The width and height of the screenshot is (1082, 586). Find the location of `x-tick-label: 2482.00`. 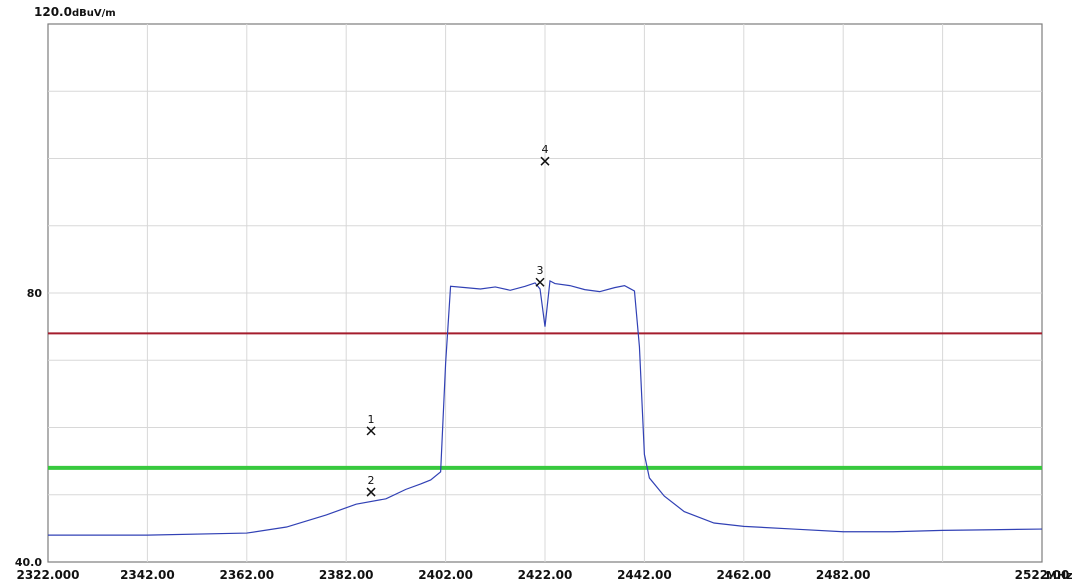

x-tick-label: 2482.00 is located at coordinates (843, 575).